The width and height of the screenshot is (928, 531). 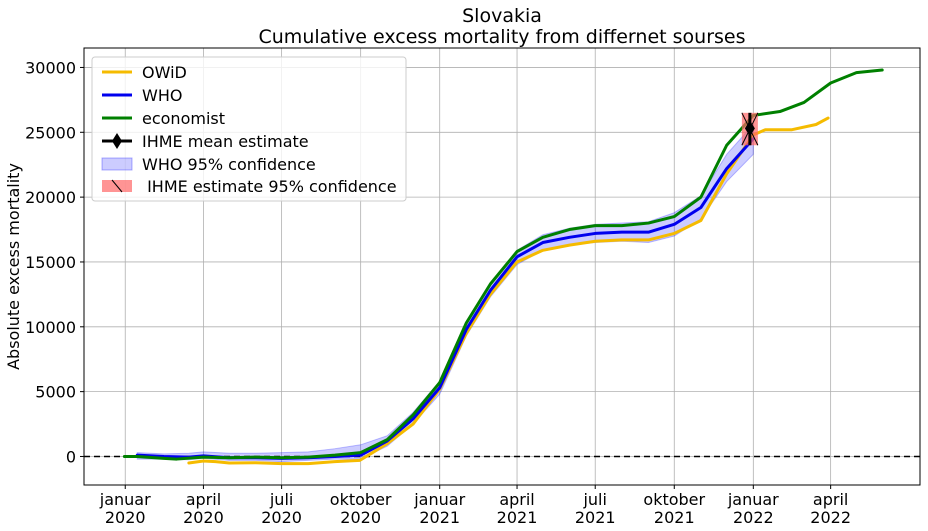 What do you see at coordinates (183, 118) in the screenshot?
I see `legend-label-economist: economist` at bounding box center [183, 118].